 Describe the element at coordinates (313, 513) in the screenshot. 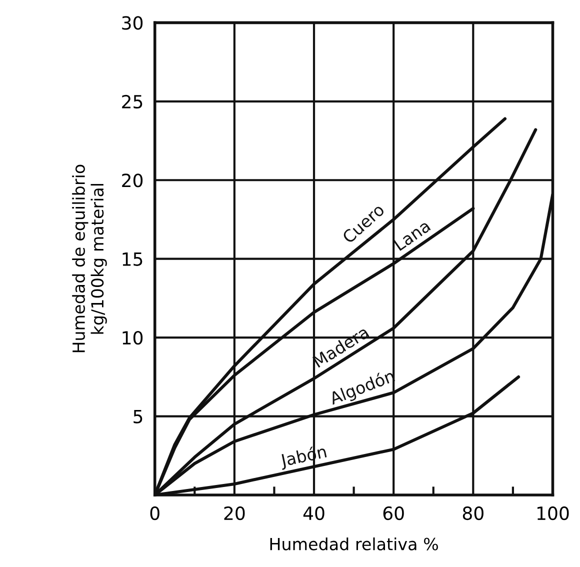

I see `x-tick-label: 40` at that location.